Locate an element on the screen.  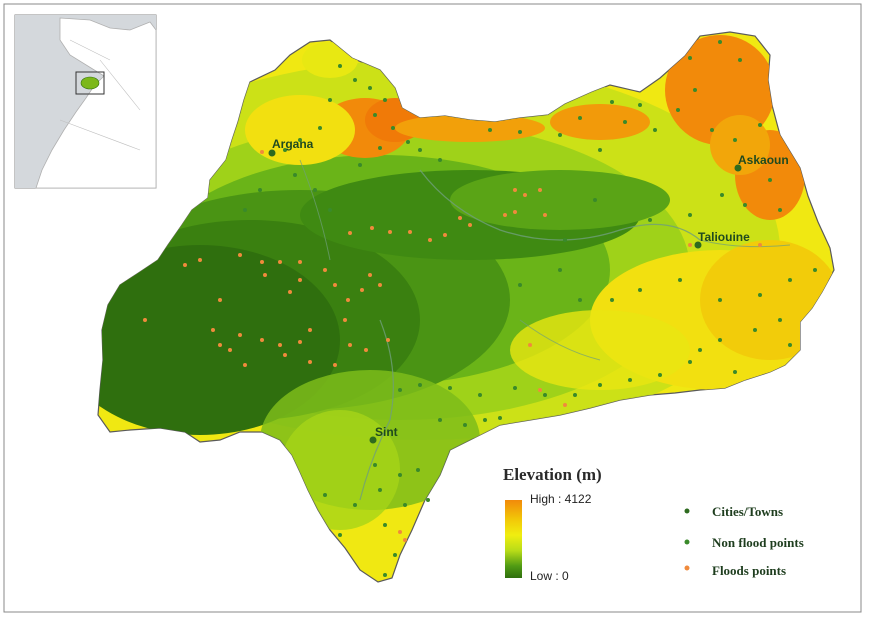
city-marker-argana is located at coordinates (272, 153).